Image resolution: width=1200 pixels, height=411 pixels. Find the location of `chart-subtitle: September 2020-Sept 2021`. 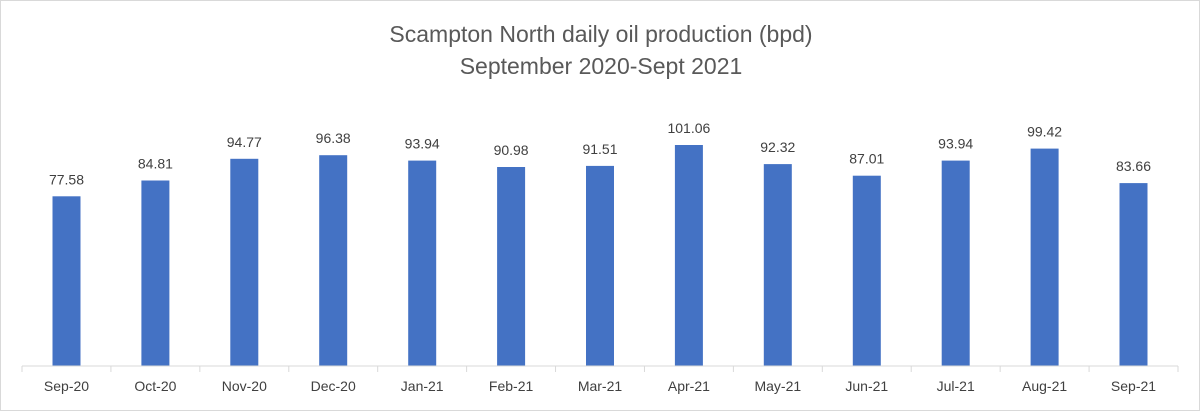

chart-subtitle: September 2020-Sept 2021 is located at coordinates (601, 66).